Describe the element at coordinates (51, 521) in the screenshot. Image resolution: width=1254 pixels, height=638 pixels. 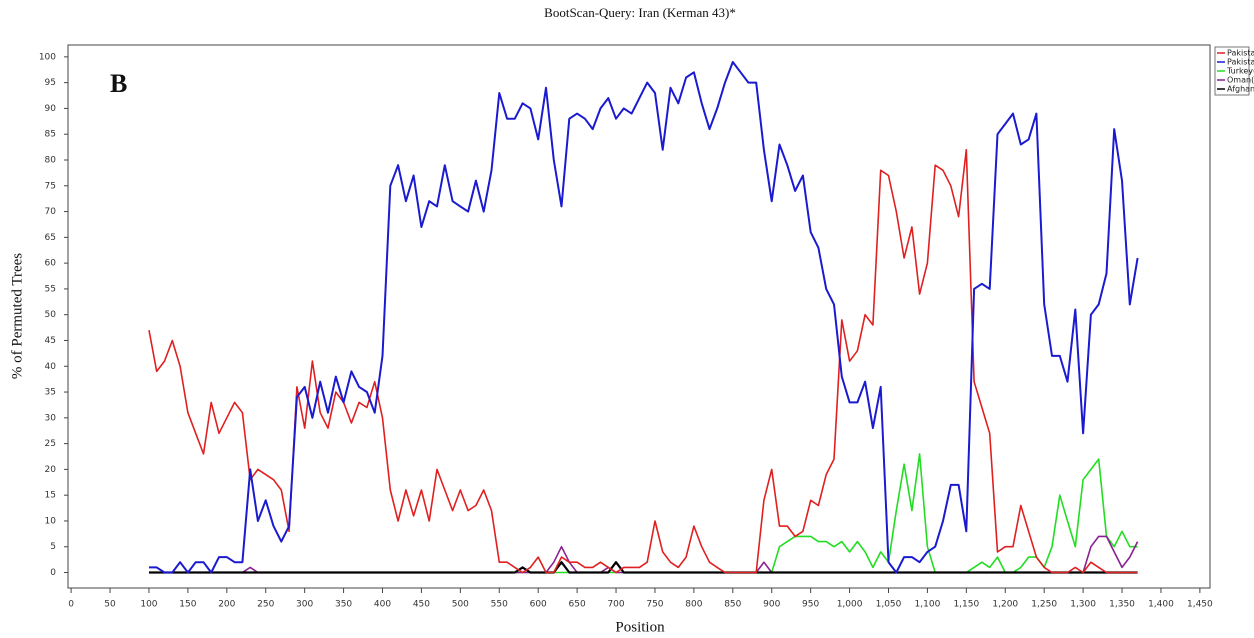
I see `y-tick-label: 10` at that location.